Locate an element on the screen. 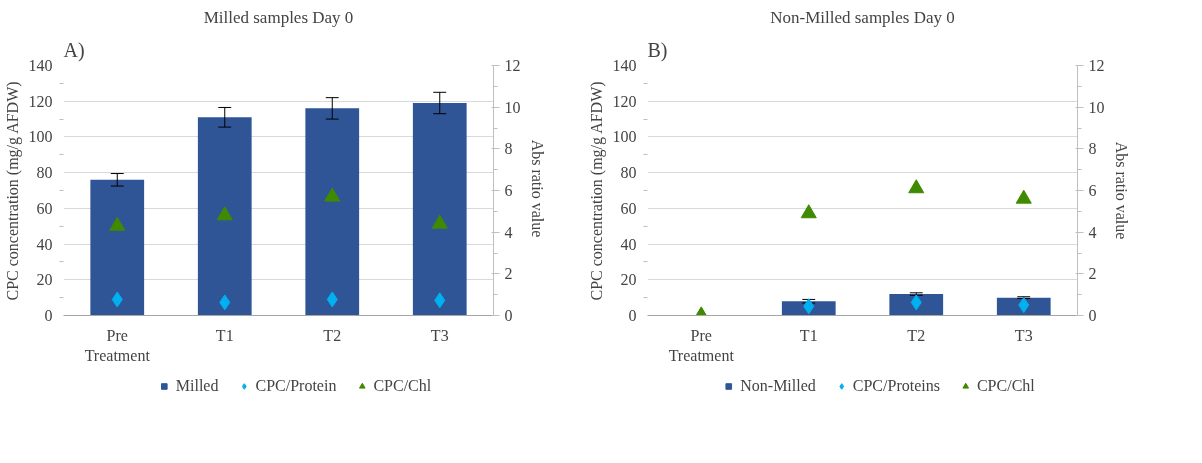 This screenshot has width=1202, height=463. text: B) is located at coordinates (657, 50).